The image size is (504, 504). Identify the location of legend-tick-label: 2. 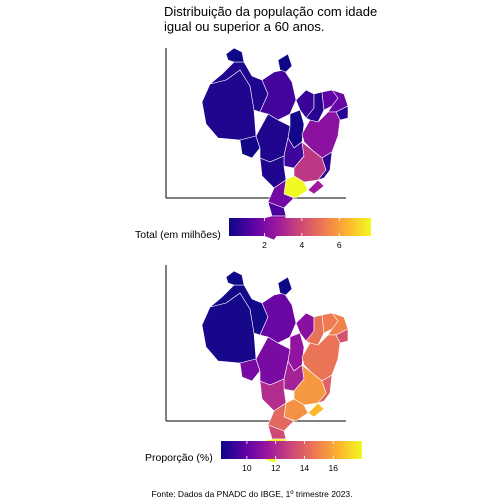
(264, 245).